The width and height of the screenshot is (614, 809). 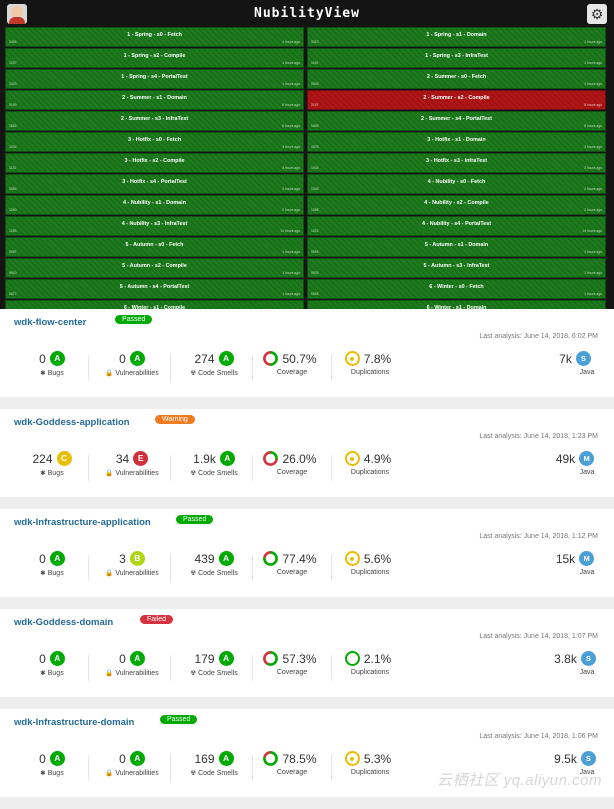 I want to click on build-tile: 1 - Spring - s0 - Fetch 3456 1 hours ago, so click(x=154, y=37).